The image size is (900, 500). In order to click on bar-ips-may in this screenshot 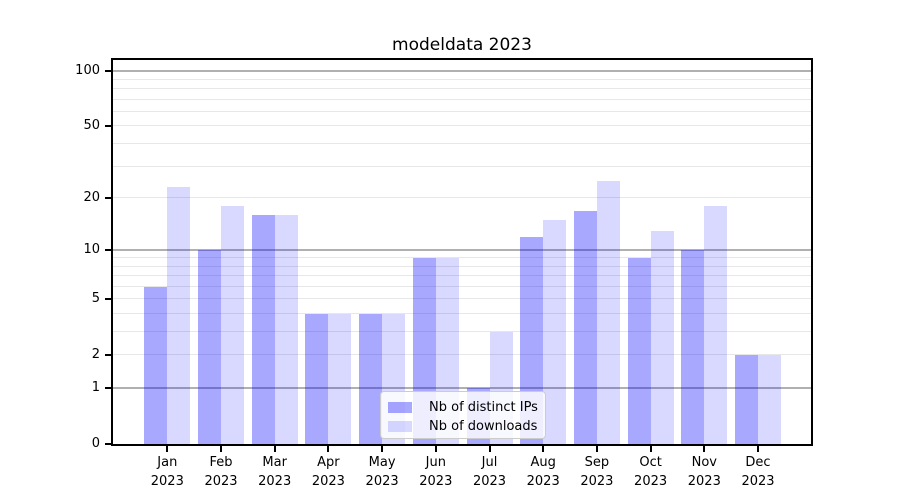, I will do `click(371, 379)`.